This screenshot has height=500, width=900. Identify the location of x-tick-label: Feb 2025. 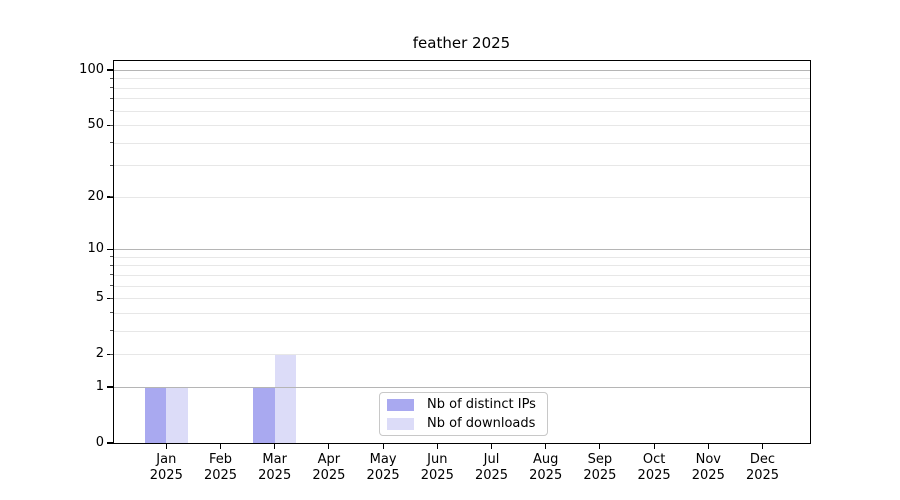
(220, 467).